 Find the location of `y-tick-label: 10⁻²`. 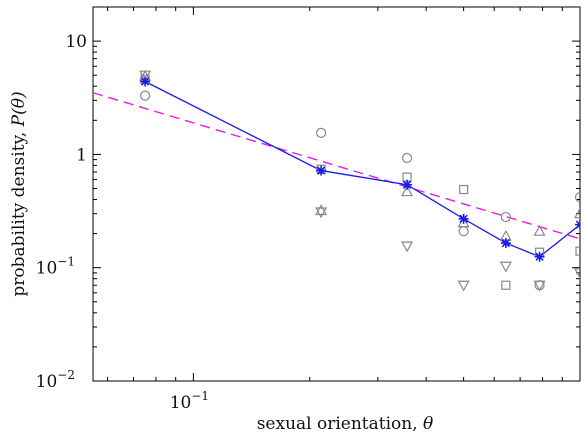

y-tick-label: 10⁻² is located at coordinates (55, 380).